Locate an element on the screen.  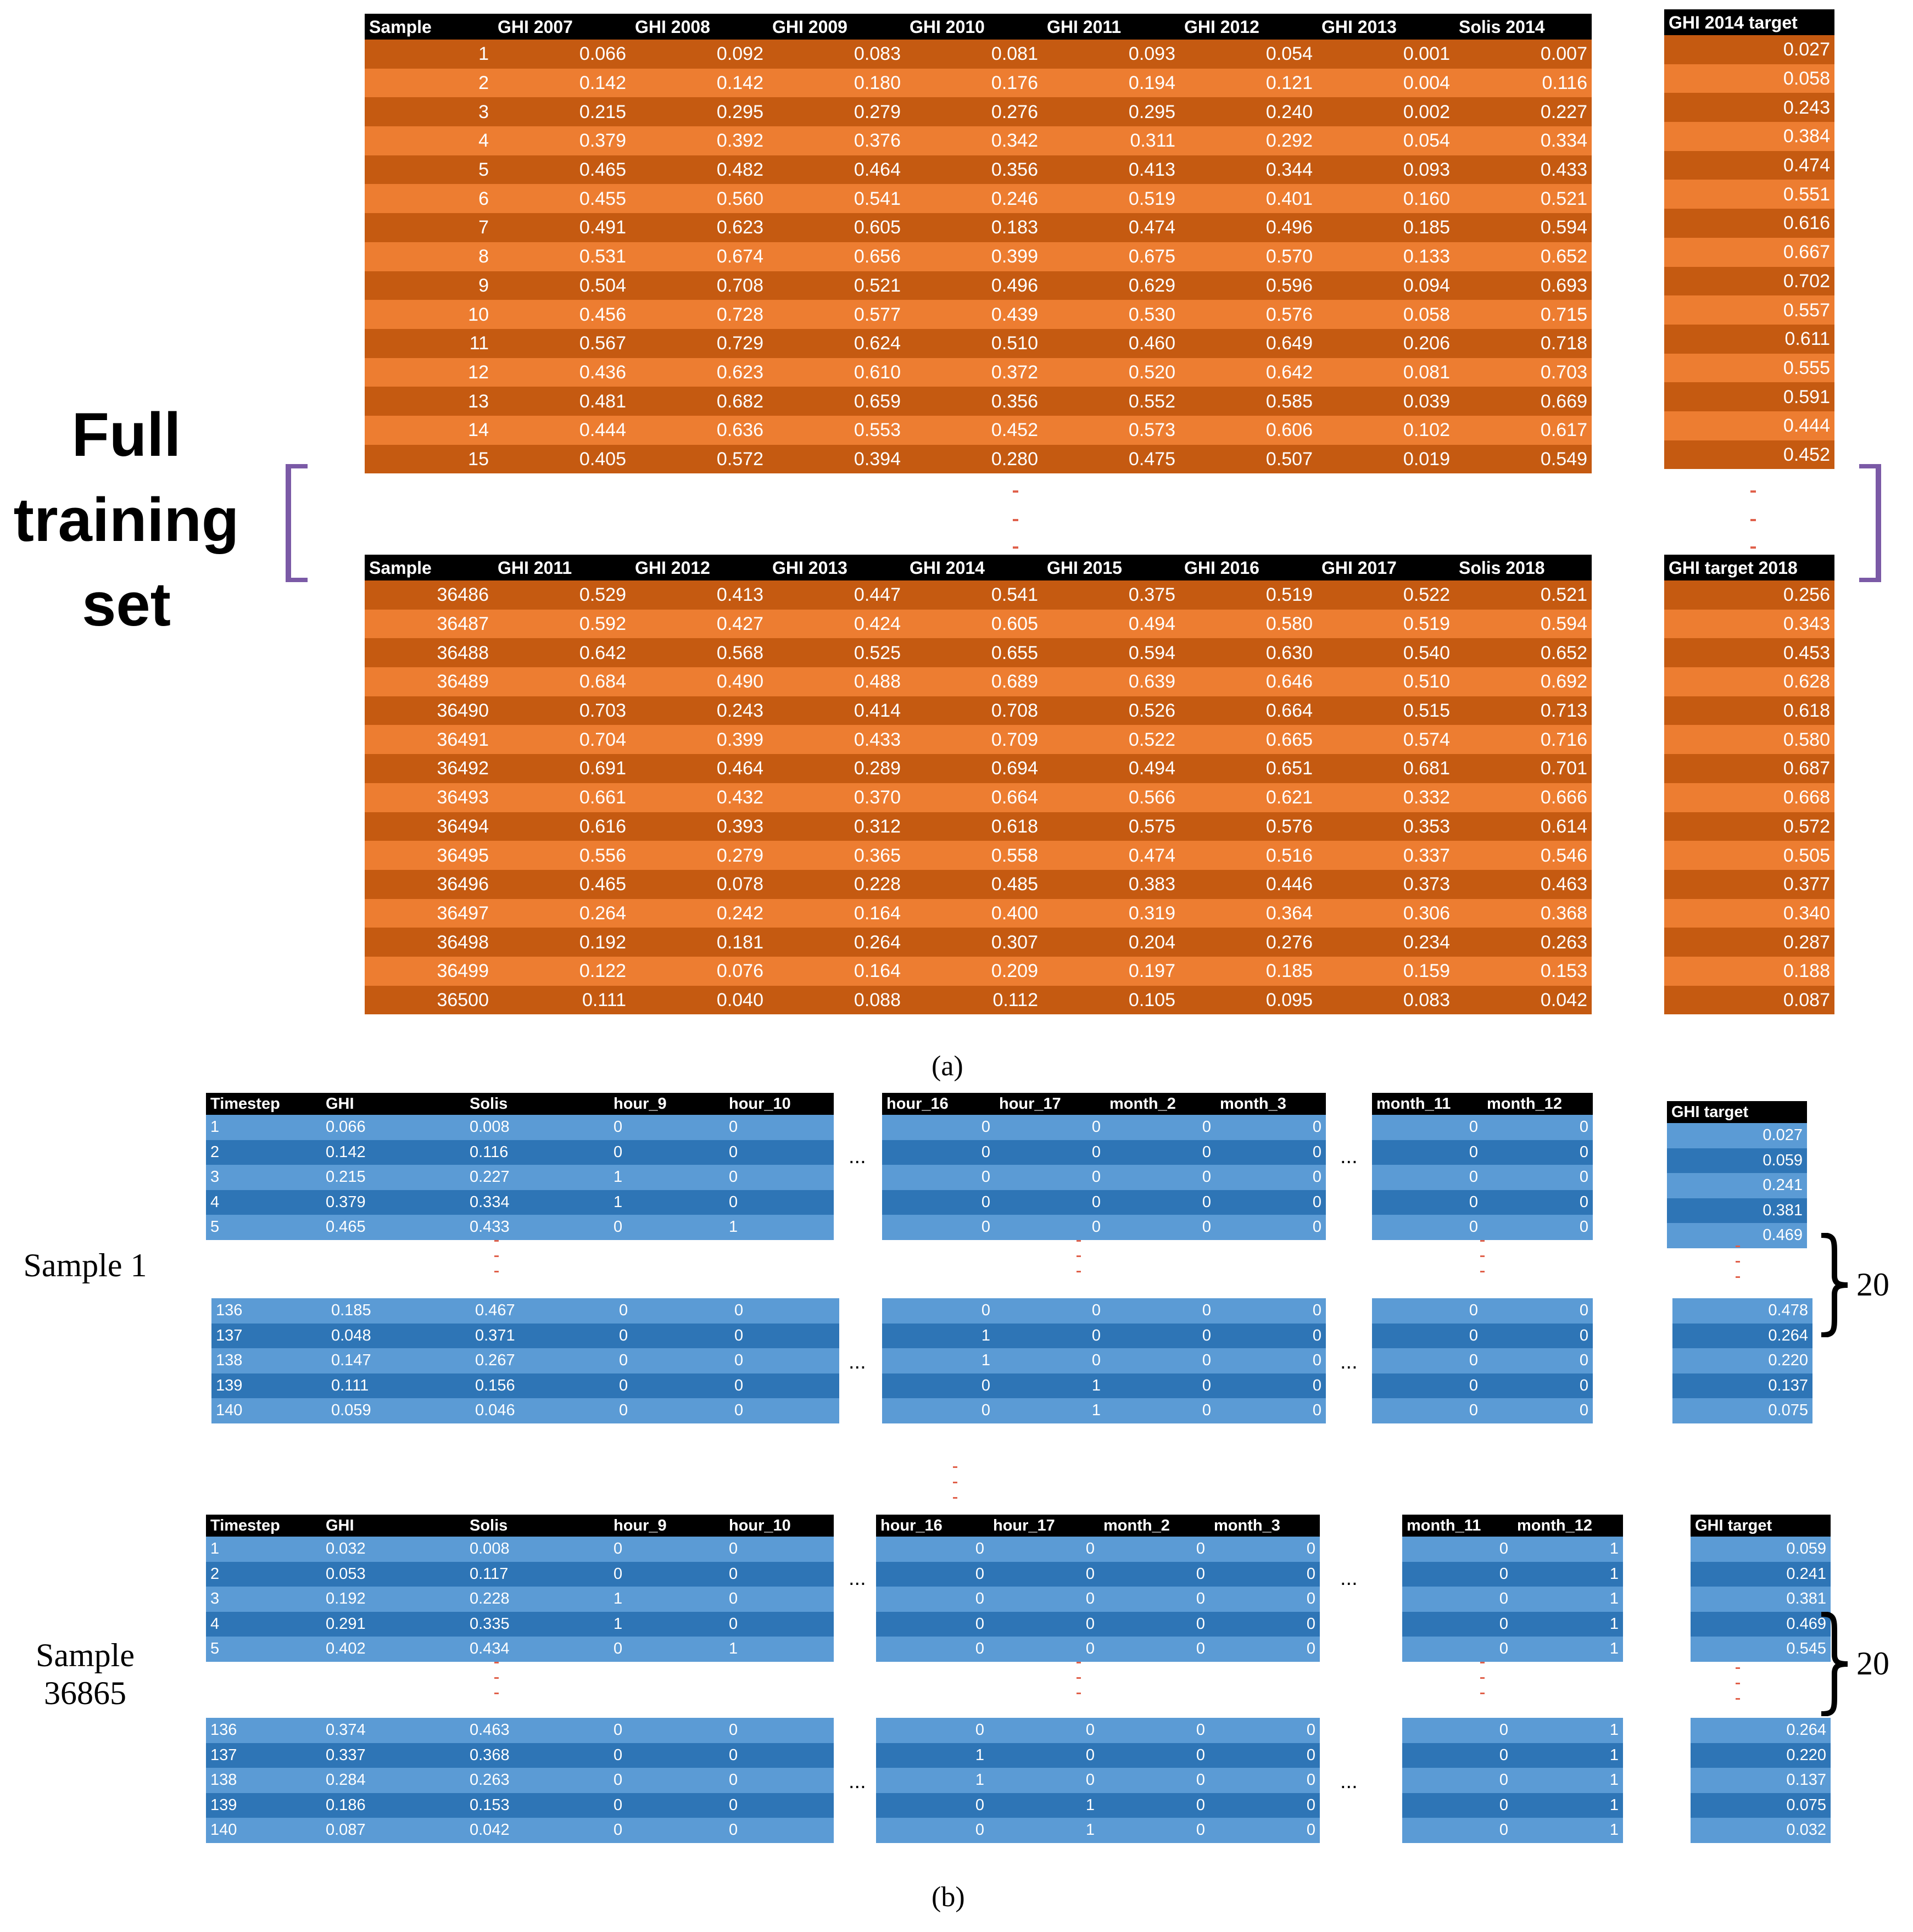
table-cell: 140 is located at coordinates (263, 1830).